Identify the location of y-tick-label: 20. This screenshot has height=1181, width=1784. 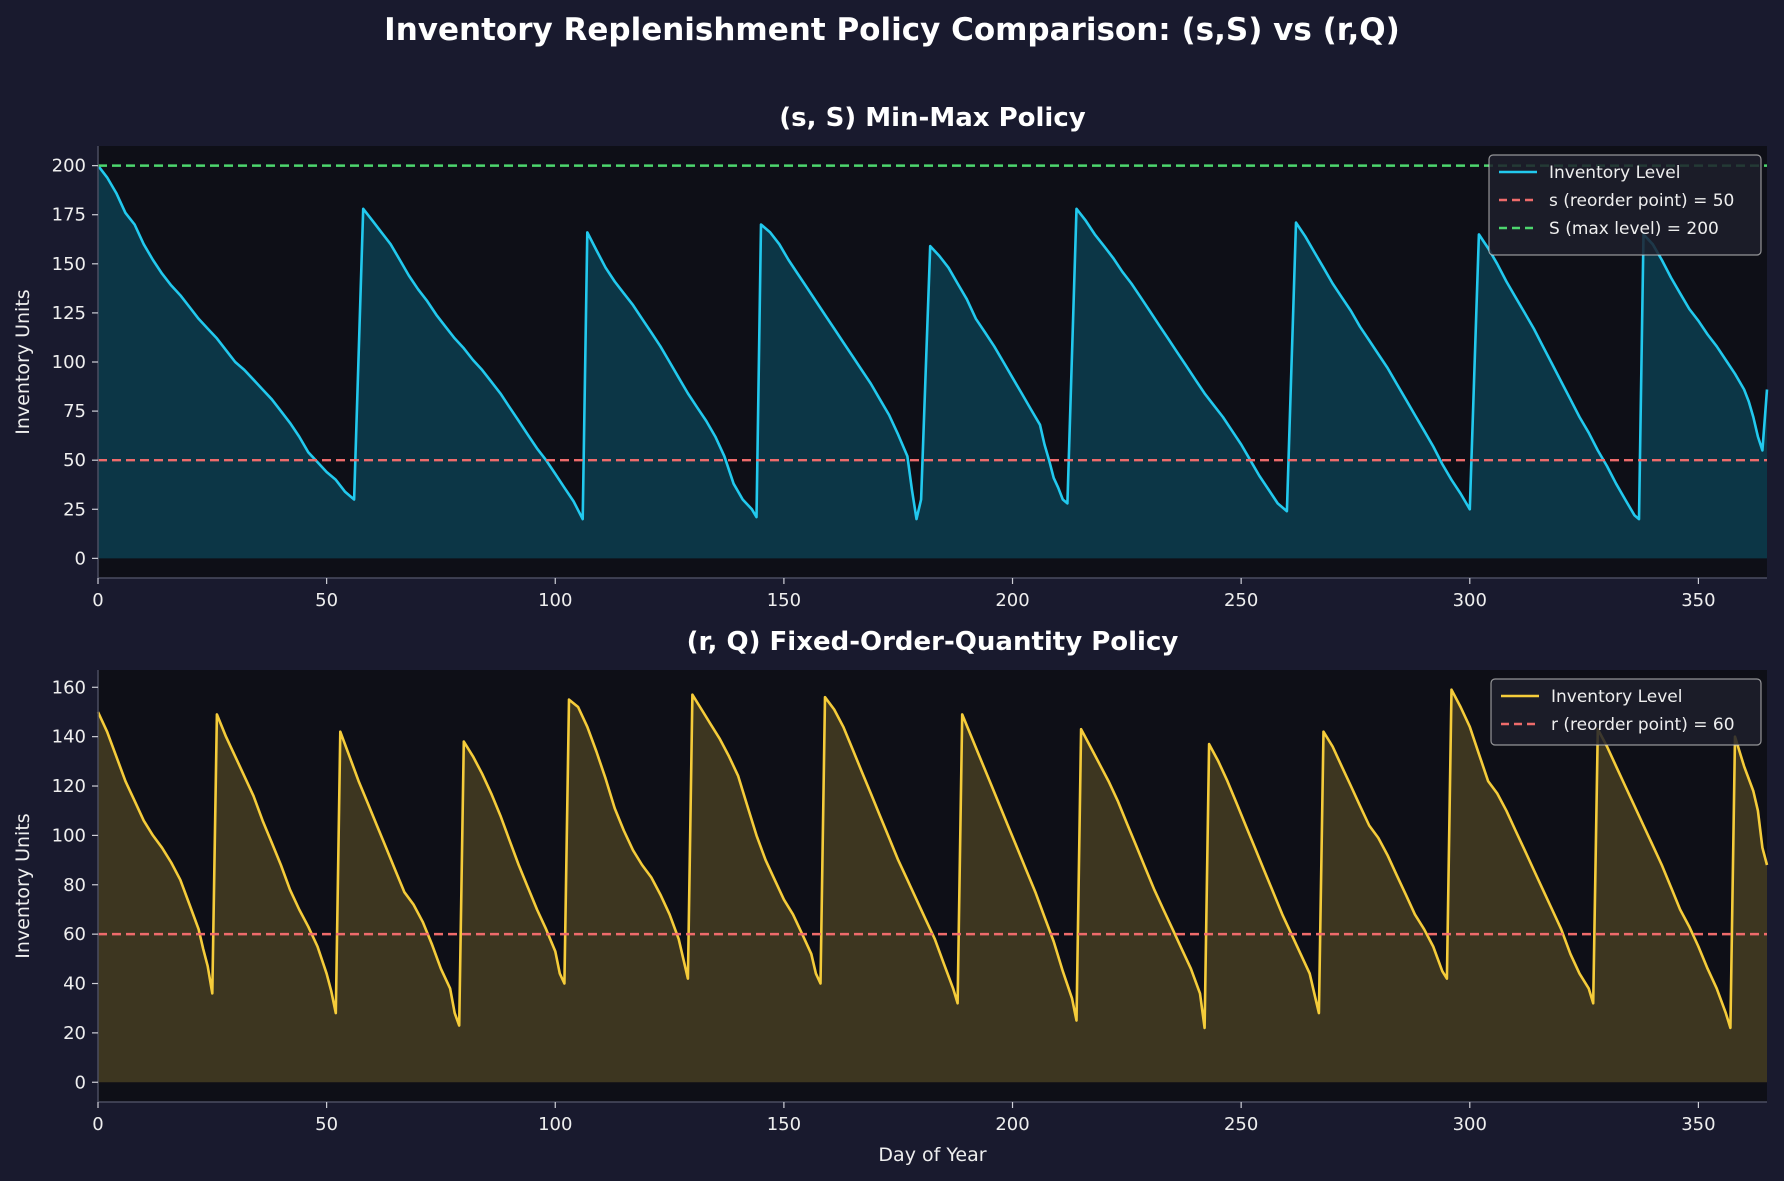
(74, 1033).